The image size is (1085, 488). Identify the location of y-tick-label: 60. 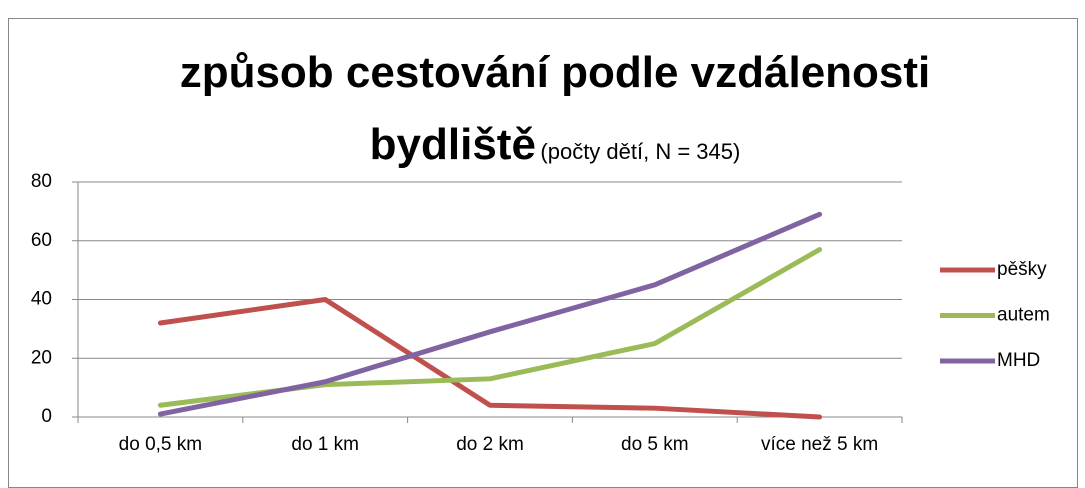
(41, 240).